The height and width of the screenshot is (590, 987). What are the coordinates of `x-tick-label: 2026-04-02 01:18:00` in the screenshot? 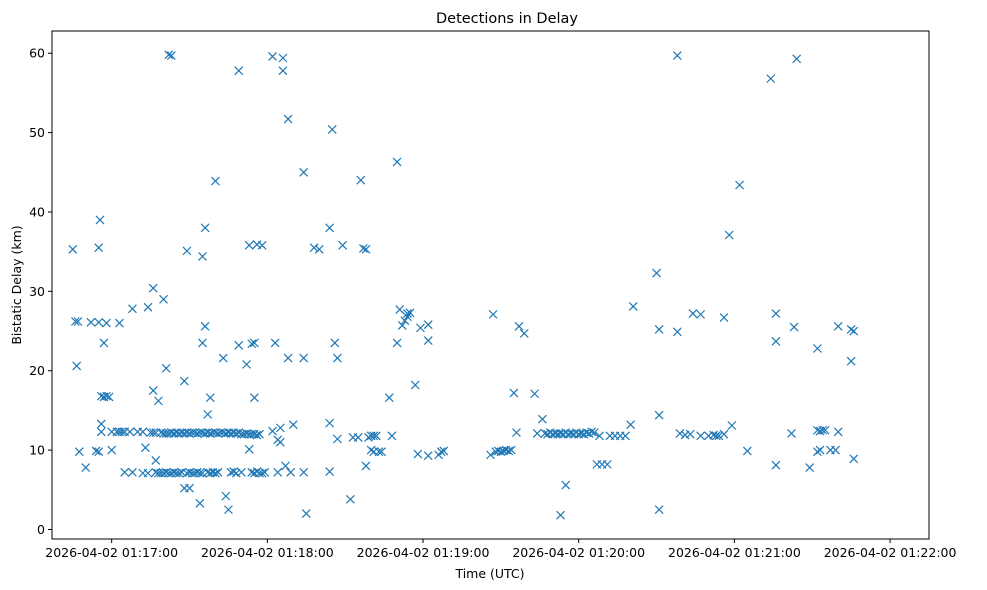 It's located at (267, 552).